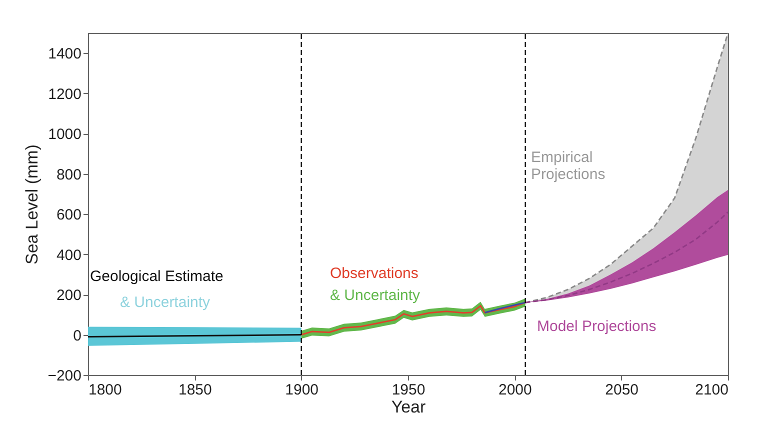 This screenshot has width=762, height=431. What do you see at coordinates (69, 215) in the screenshot?
I see `y-tick-label: 600` at bounding box center [69, 215].